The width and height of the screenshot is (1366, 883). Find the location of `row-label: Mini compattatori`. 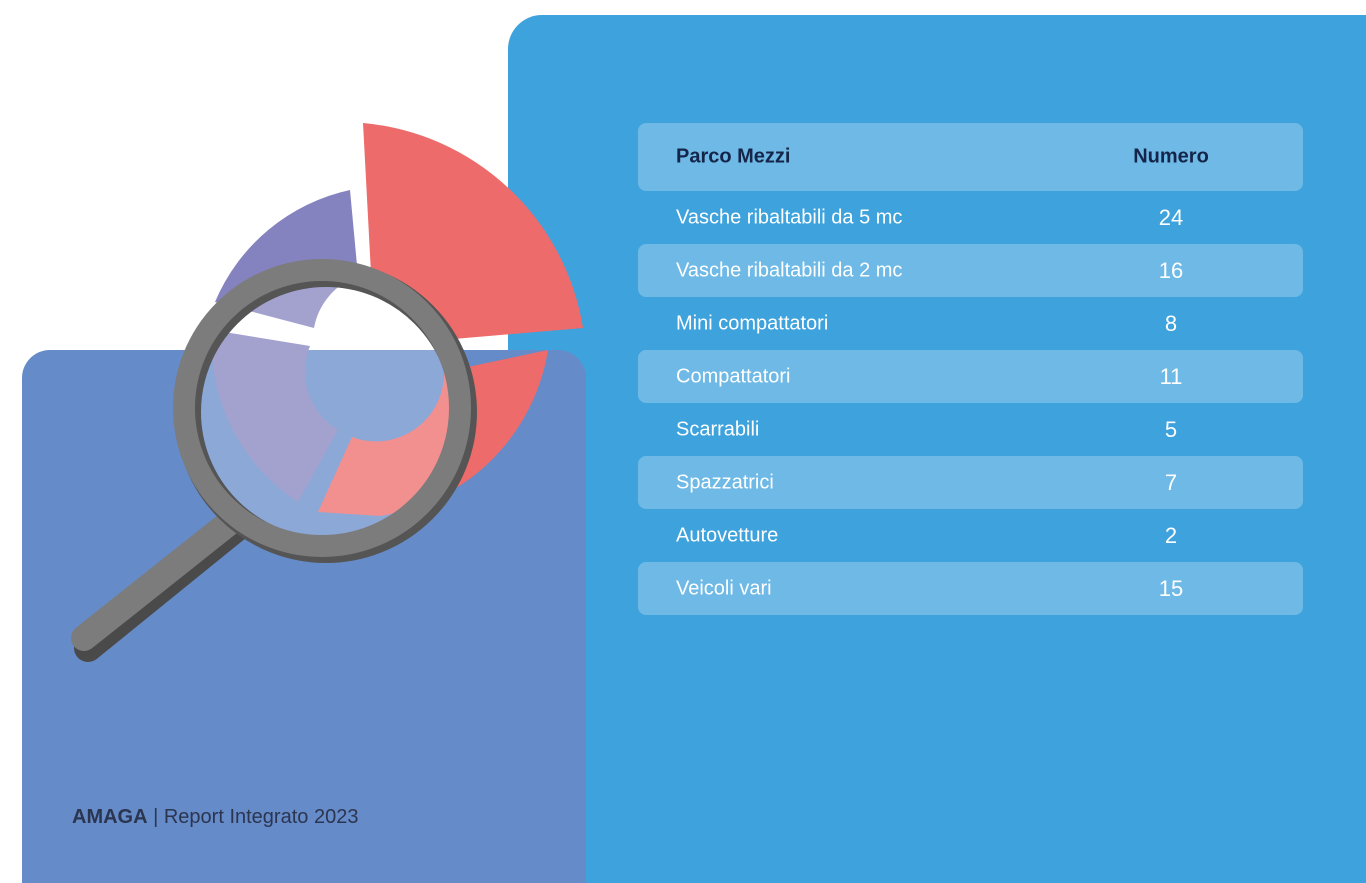

row-label: Mini compattatori is located at coordinates (752, 323).